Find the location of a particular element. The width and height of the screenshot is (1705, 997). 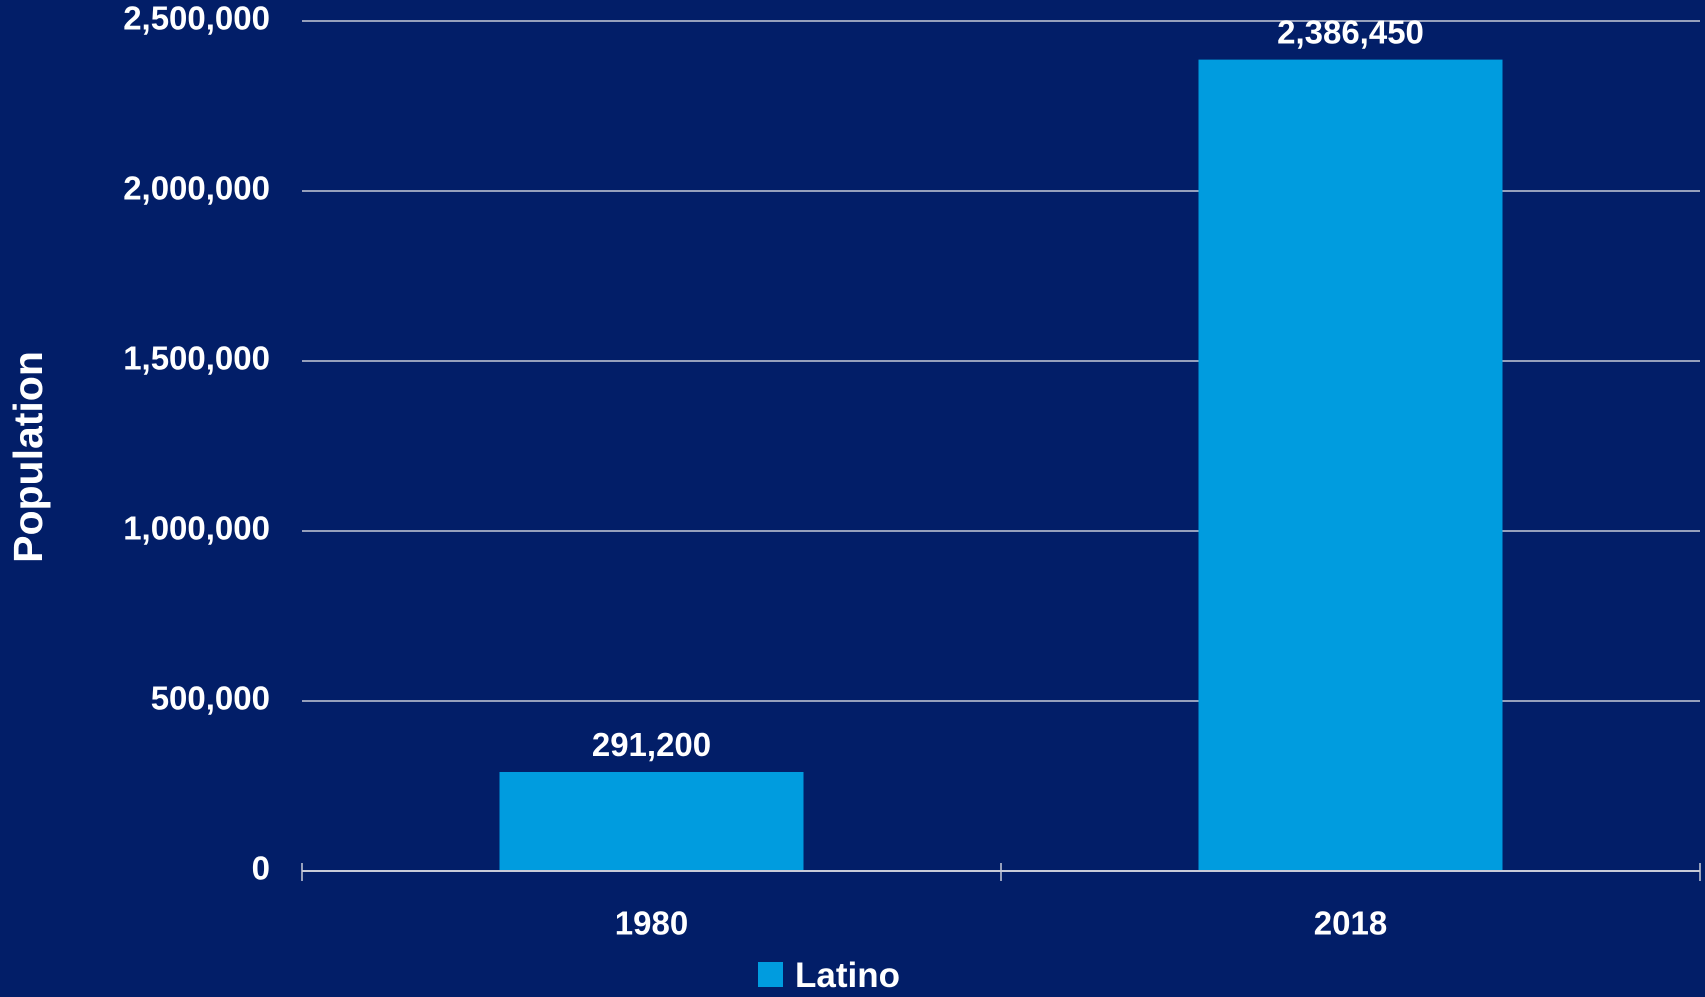

legend: Latino is located at coordinates (829, 975).